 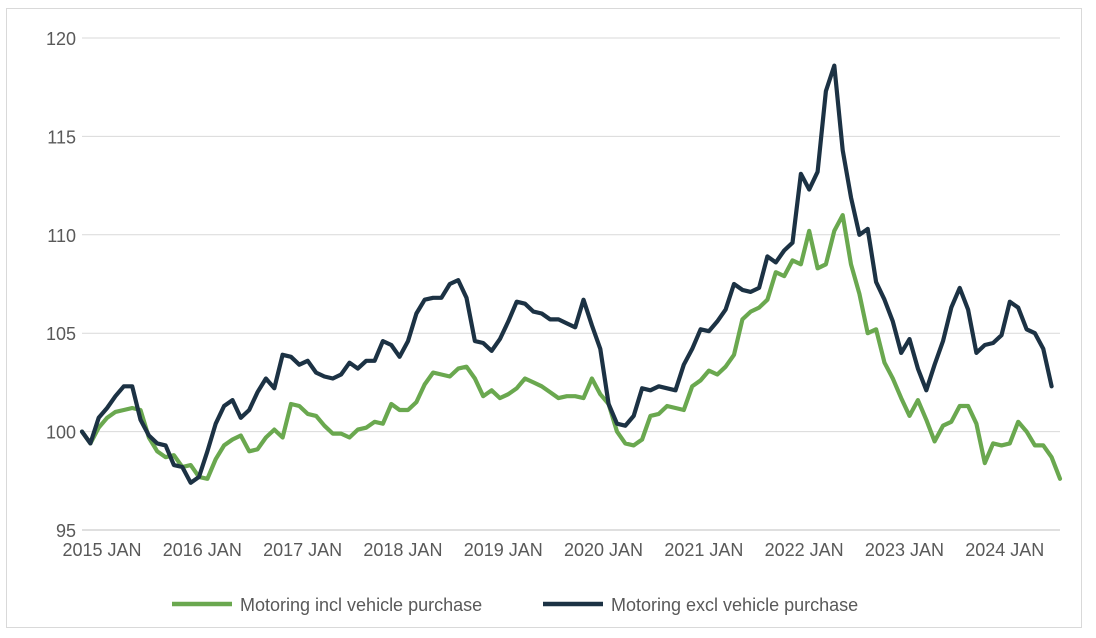 I want to click on x-tick-label-3: 2018 JAN, so click(x=402, y=550).